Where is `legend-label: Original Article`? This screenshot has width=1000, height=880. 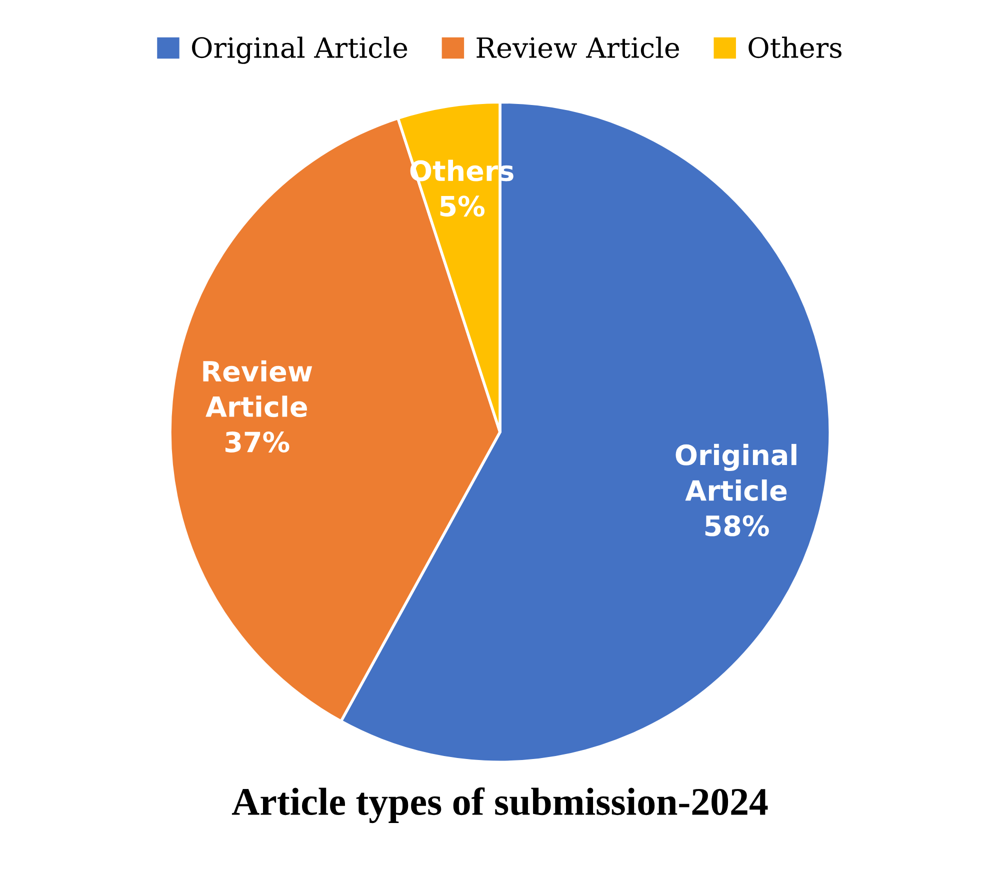 legend-label: Original Article is located at coordinates (300, 50).